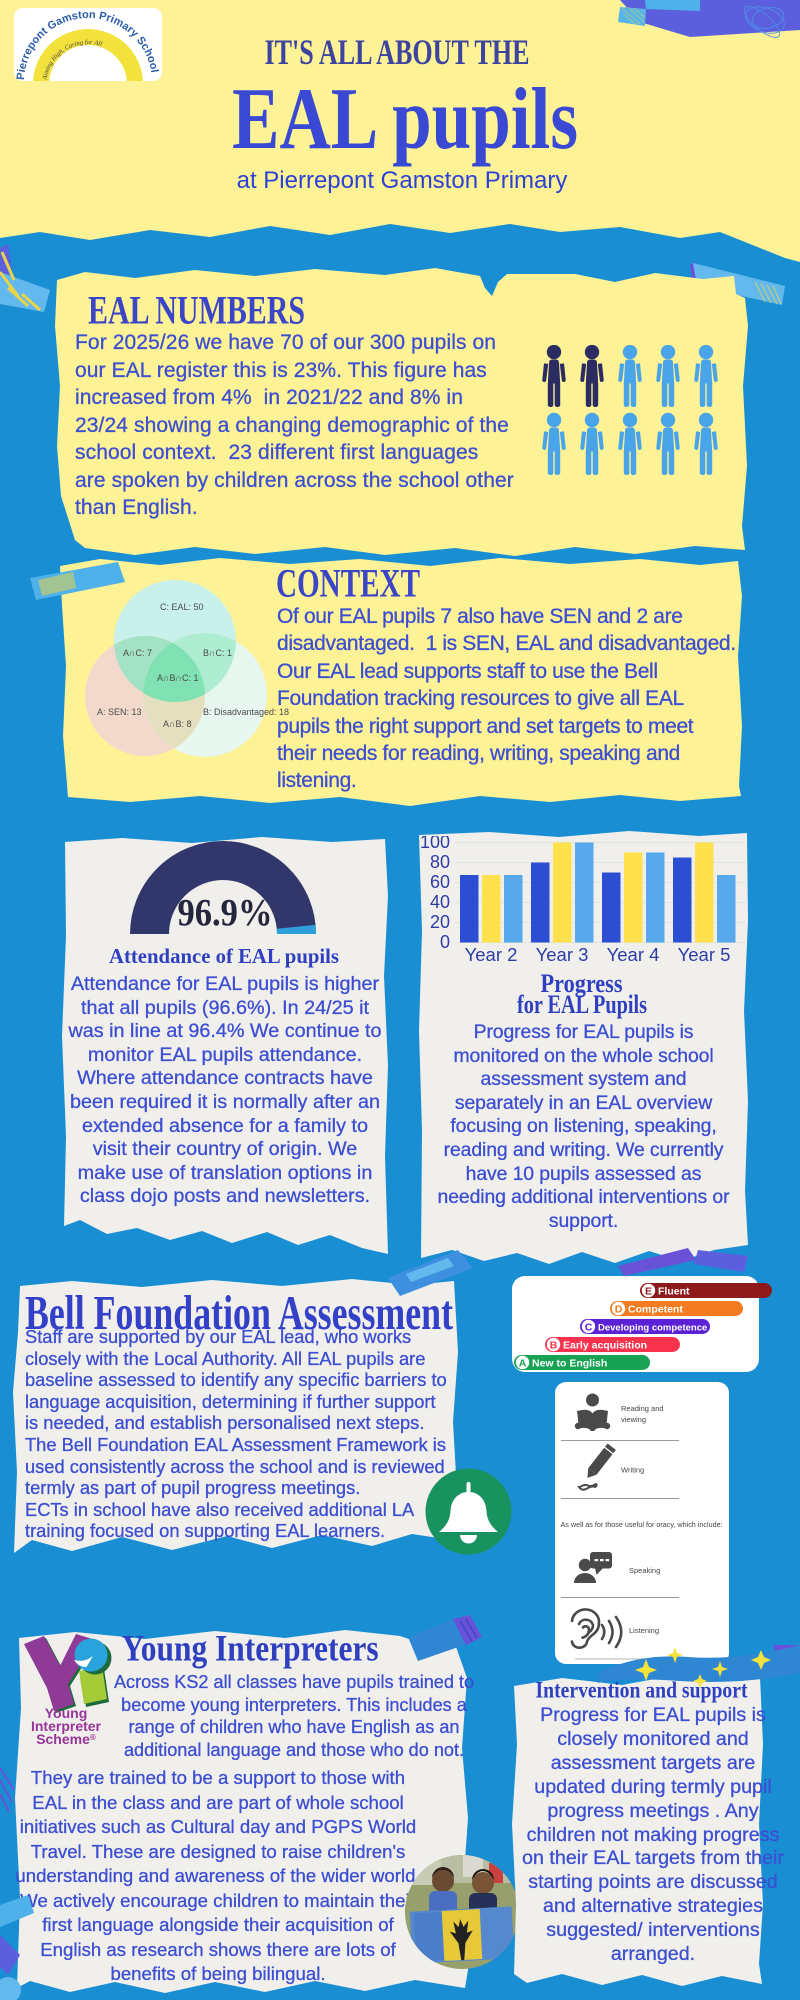 The height and width of the screenshot is (2000, 800). I want to click on svg-text: Young, so click(66, 1713).